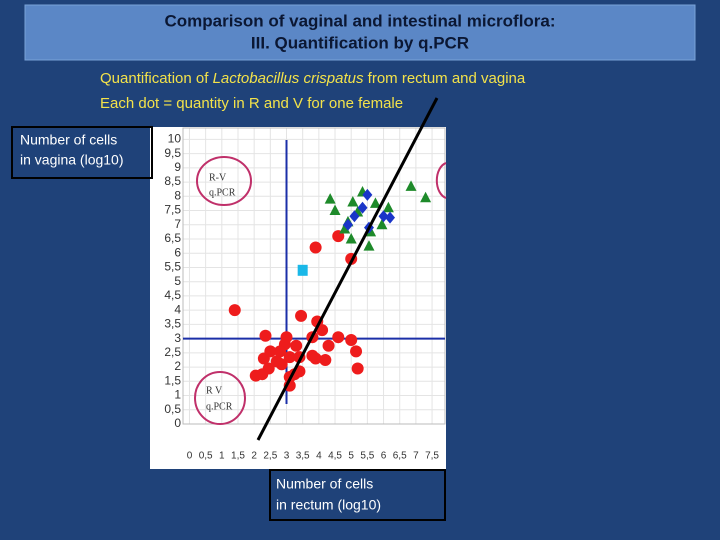 Image resolution: width=720 pixels, height=540 pixels. Describe the element at coordinates (156, 78) in the screenshot. I see `subtitle-part: Quantification of` at that location.